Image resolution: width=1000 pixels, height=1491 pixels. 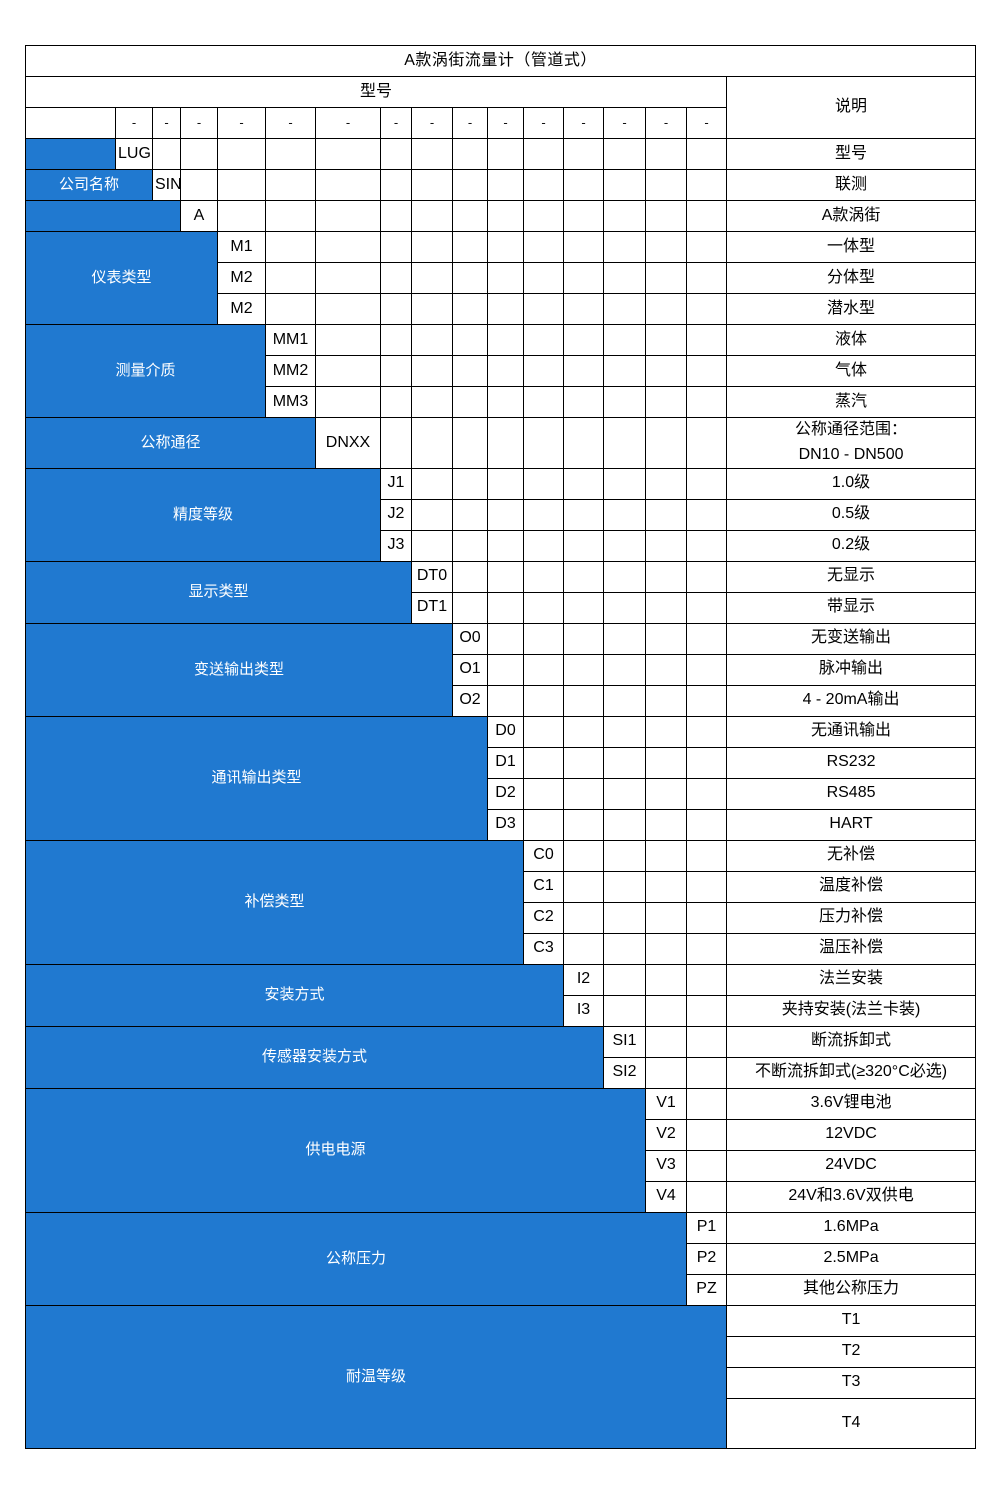 What do you see at coordinates (396, 545) in the screenshot?
I see `code-cell-J3: J3` at bounding box center [396, 545].